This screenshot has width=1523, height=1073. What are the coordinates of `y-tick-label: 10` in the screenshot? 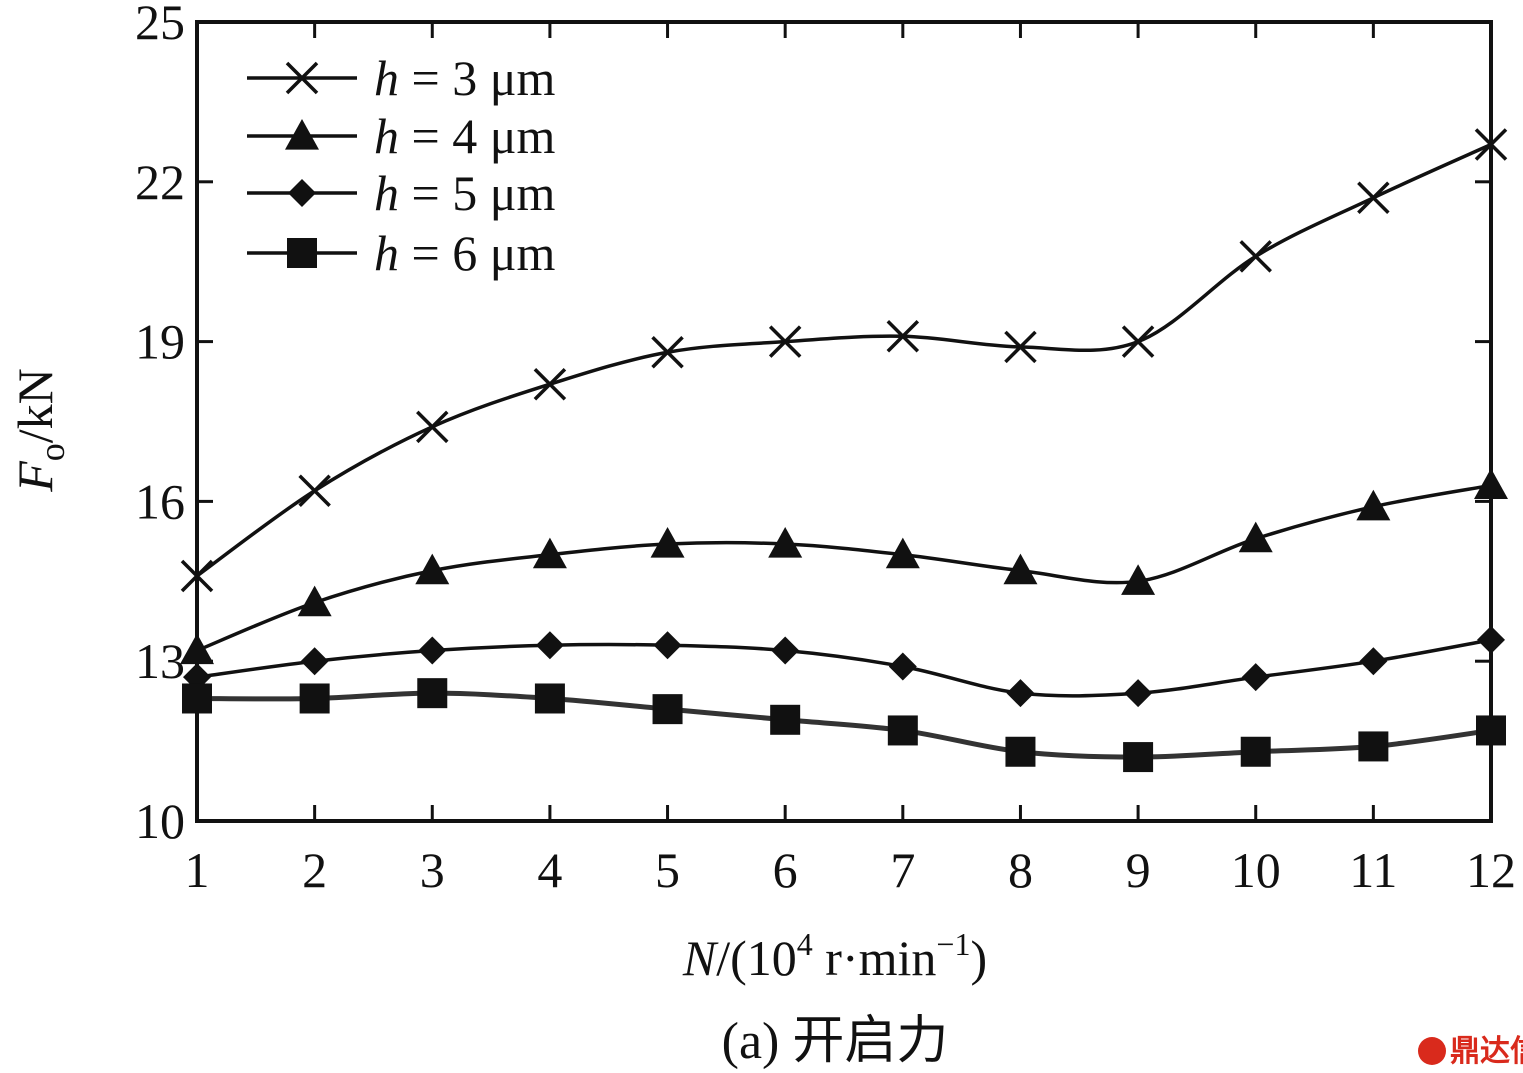 It's located at (160, 821).